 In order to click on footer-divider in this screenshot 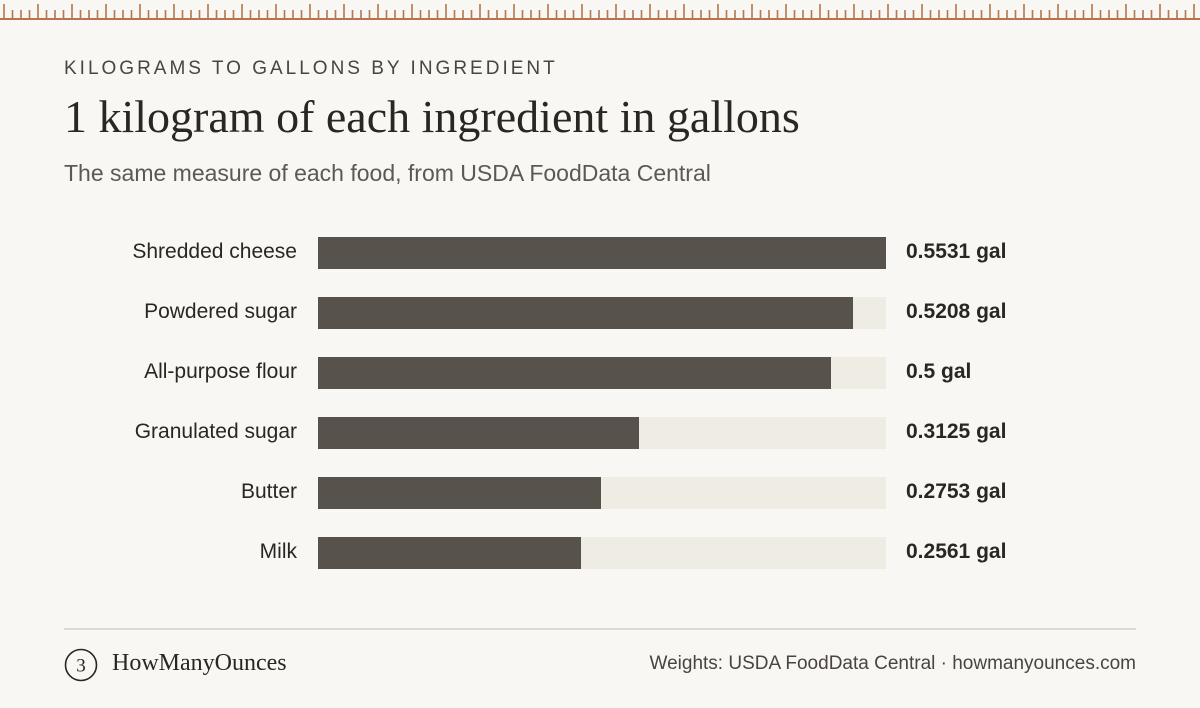, I will do `click(600, 629)`.